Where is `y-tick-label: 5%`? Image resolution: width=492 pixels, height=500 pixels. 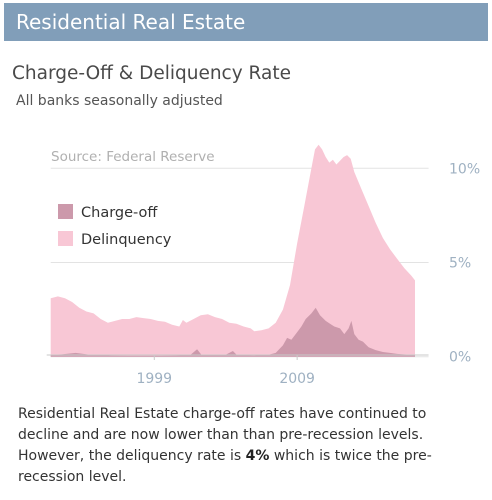
y-tick-label: 5% is located at coordinates (460, 263).